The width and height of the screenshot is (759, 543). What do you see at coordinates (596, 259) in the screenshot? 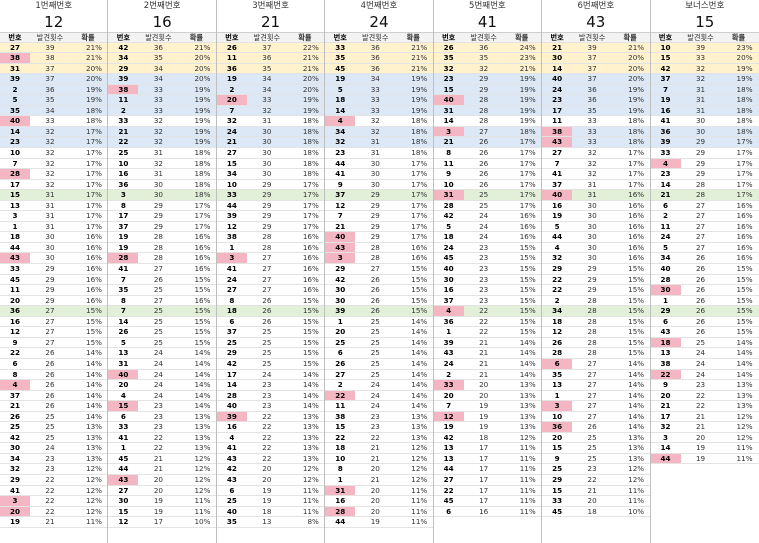
I see `table-row: 32 30 16%` at bounding box center [596, 259].